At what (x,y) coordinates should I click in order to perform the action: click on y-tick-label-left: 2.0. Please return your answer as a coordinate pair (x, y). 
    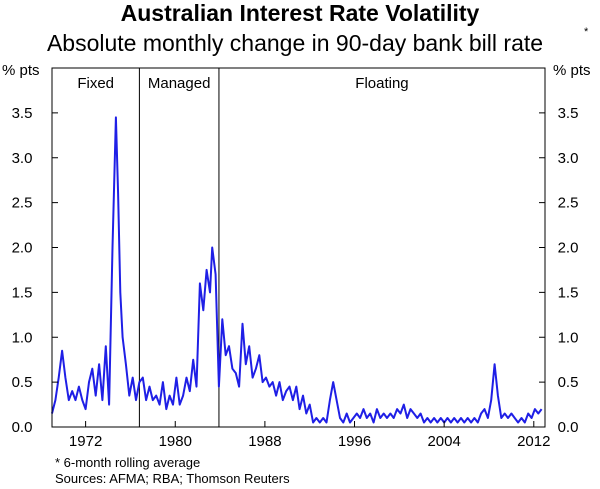
    Looking at the image, I should click on (22, 248).